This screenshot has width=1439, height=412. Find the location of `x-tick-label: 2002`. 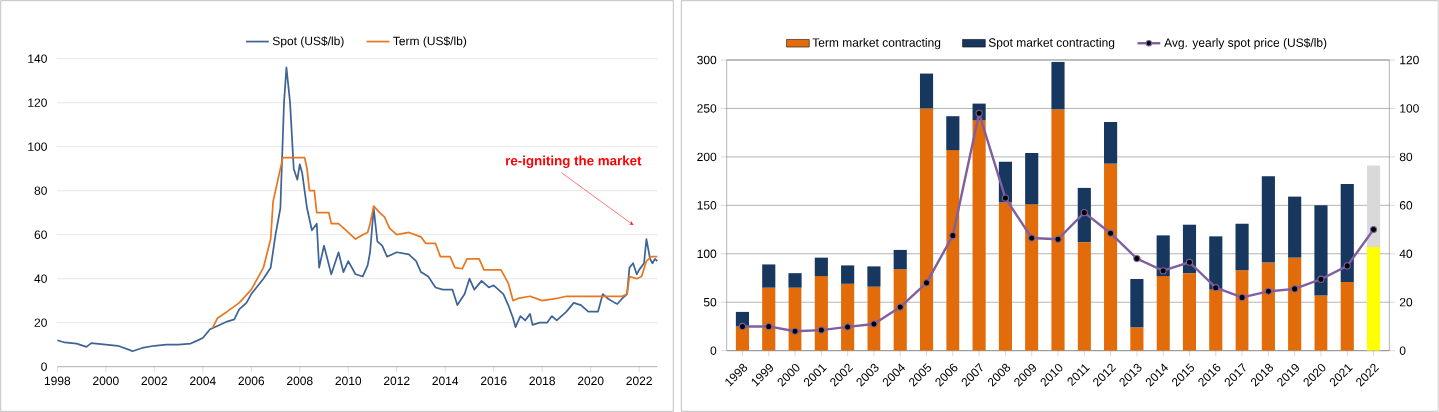

x-tick-label: 2002 is located at coordinates (154, 381).